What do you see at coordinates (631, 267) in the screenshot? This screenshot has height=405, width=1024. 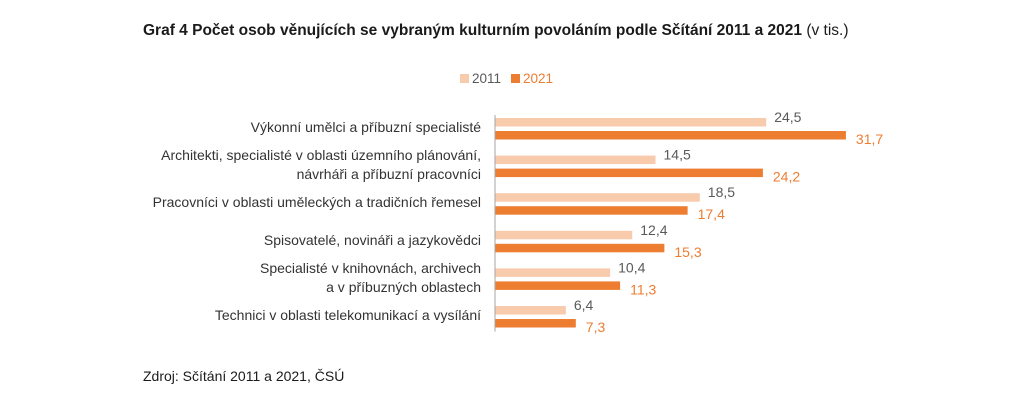 I see `data-label-2011: 10,4` at bounding box center [631, 267].